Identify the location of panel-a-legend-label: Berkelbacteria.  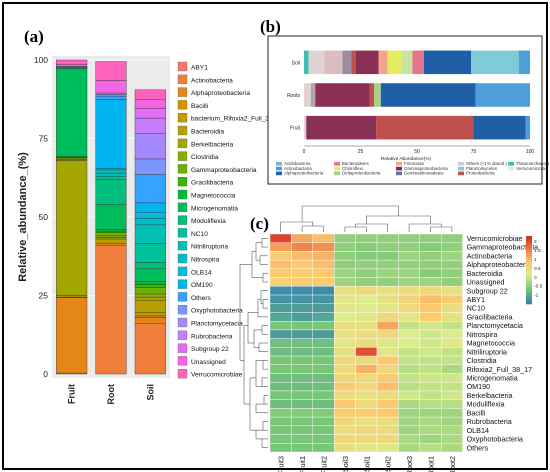
(212, 144).